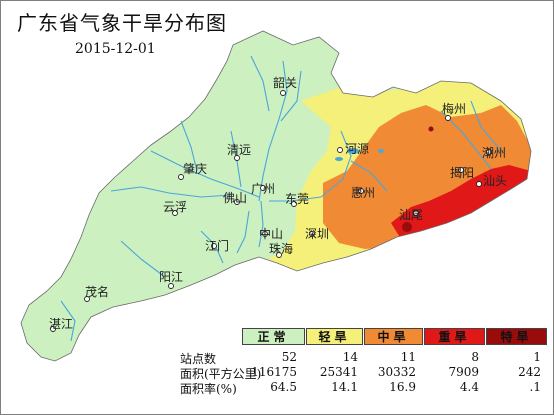 This screenshot has width=554, height=415. Describe the element at coordinates (363, 193) in the screenshot. I see `city-label-huizhou: 惠州` at that location.